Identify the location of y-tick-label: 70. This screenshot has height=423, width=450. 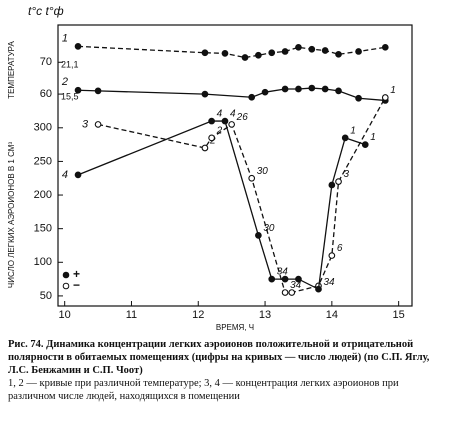
(46, 62).